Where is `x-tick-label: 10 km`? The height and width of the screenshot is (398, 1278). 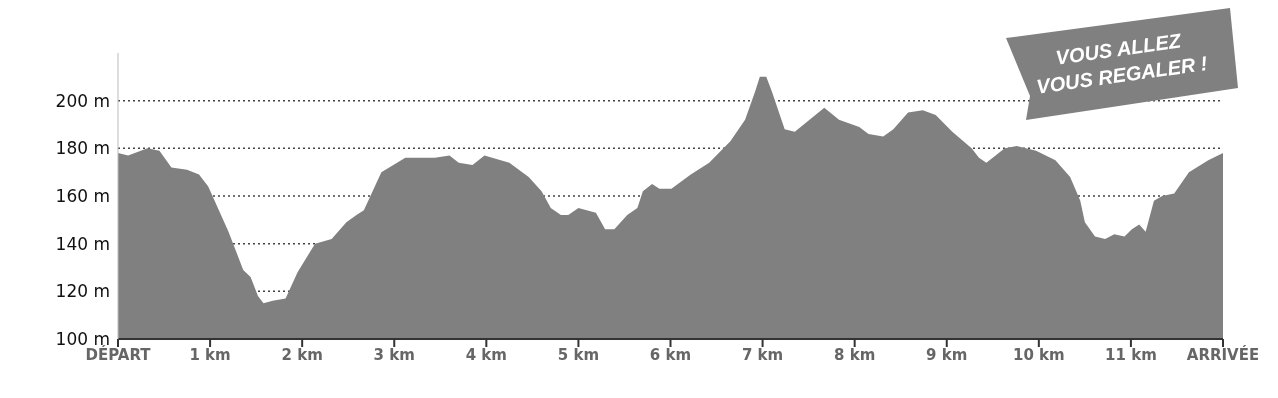
x-tick-label: 10 km is located at coordinates (1038, 354).